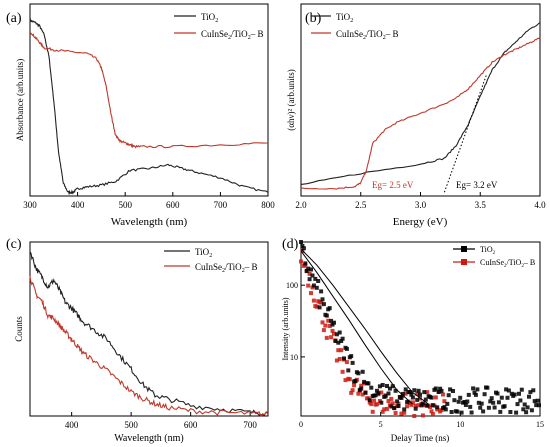 The width and height of the screenshot is (550, 447). What do you see at coordinates (301, 424) in the screenshot?
I see `x-tick-label: 0` at bounding box center [301, 424].